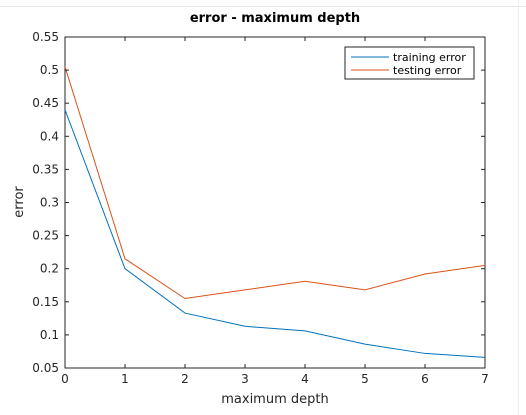 This screenshot has height=415, width=526. Describe the element at coordinates (49, 136) in the screenshot. I see `y-tick-label: 0.4` at that location.